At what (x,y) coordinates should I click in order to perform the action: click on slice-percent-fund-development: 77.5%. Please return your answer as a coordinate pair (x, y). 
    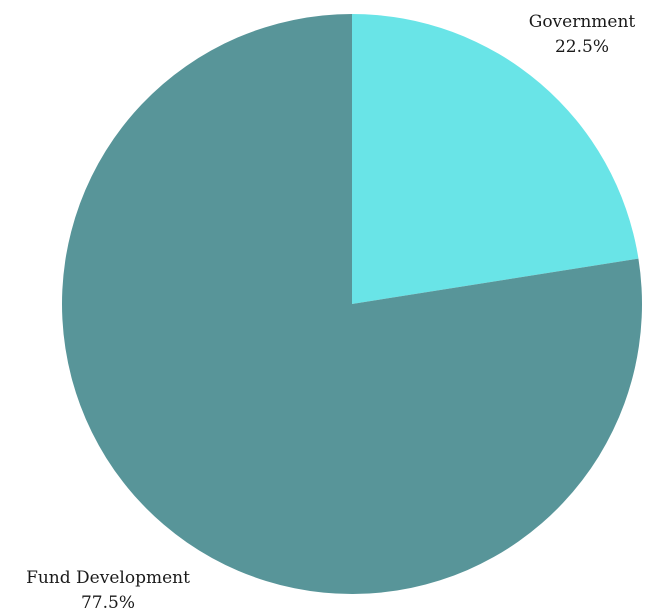
    Looking at the image, I should click on (108, 603).